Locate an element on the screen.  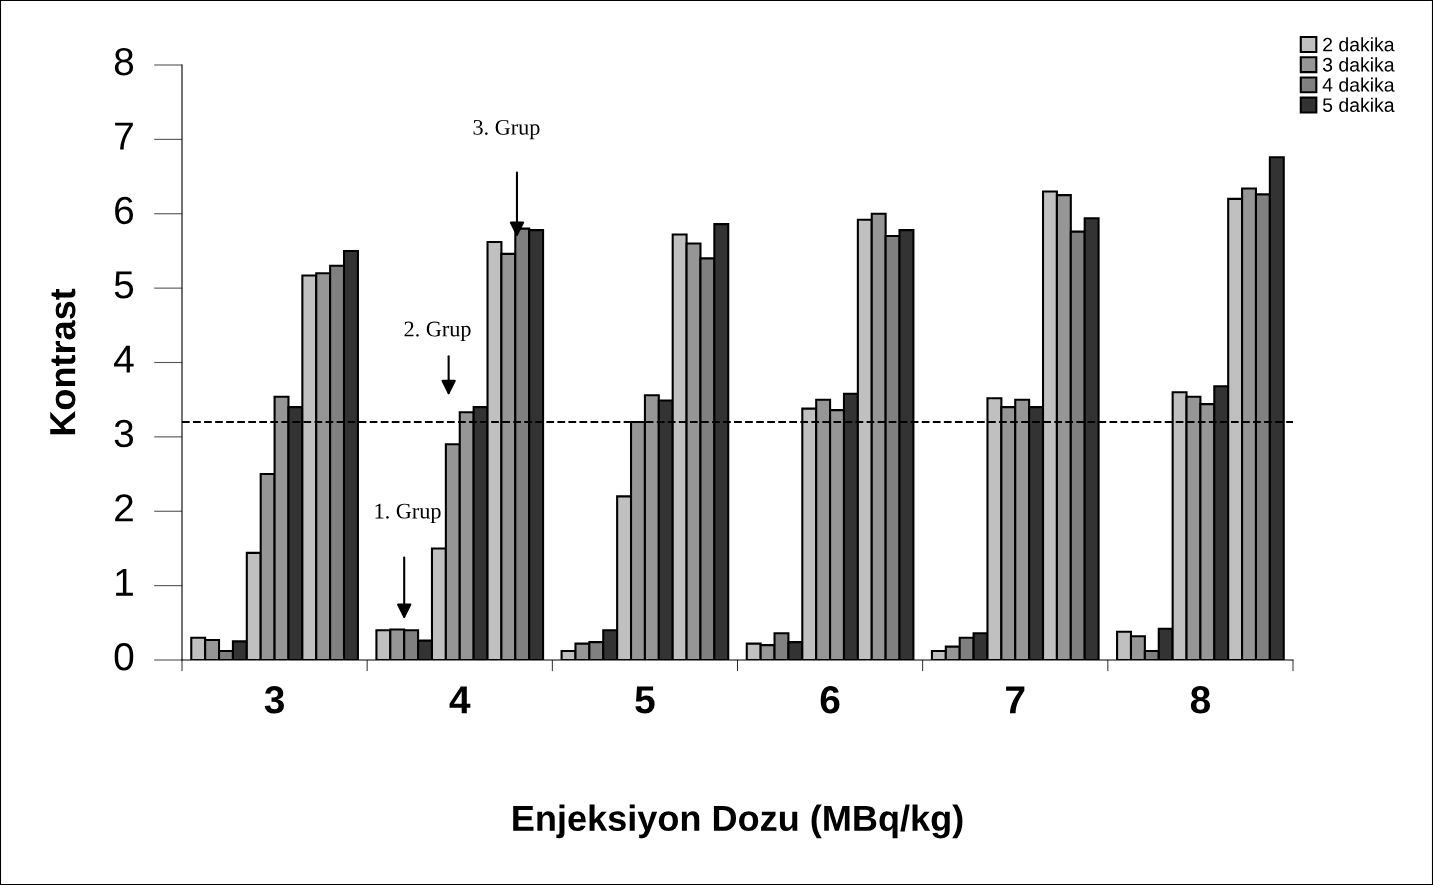
legend-label: 3 dakika is located at coordinates (1358, 64).